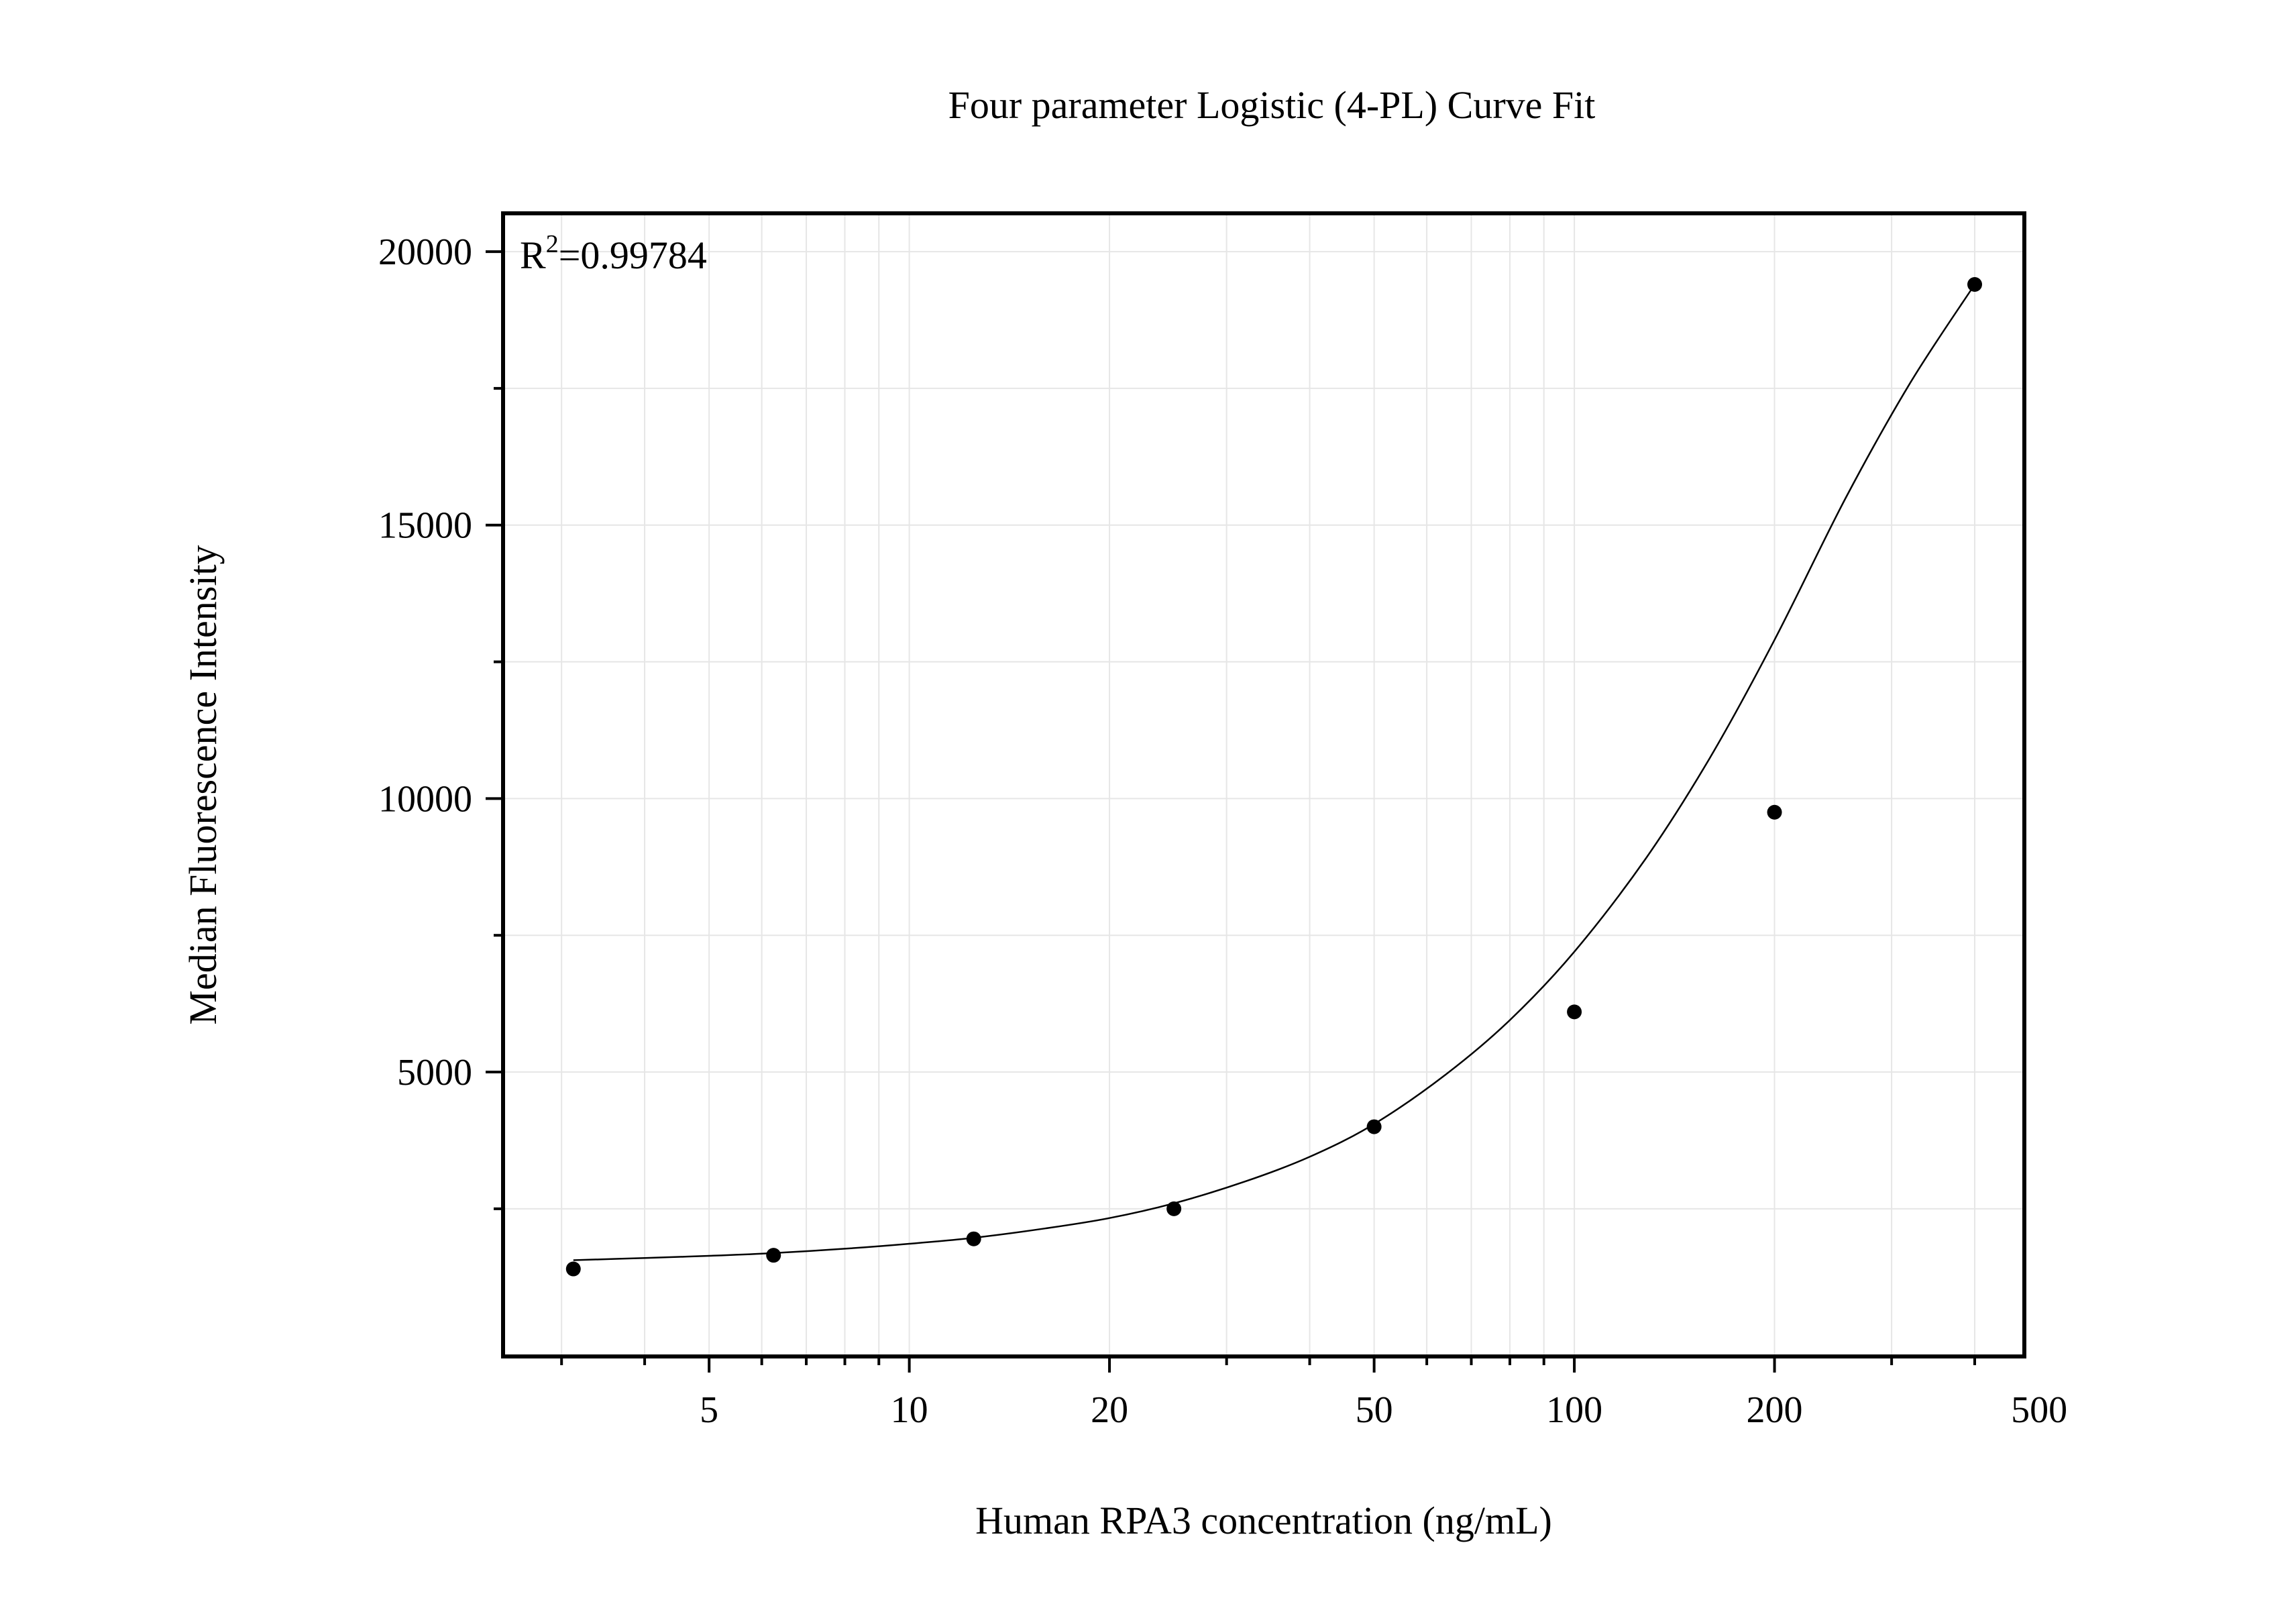 The image size is (2296, 1604). Describe the element at coordinates (425, 252) in the screenshot. I see `y-tick-label: 20000` at that location.